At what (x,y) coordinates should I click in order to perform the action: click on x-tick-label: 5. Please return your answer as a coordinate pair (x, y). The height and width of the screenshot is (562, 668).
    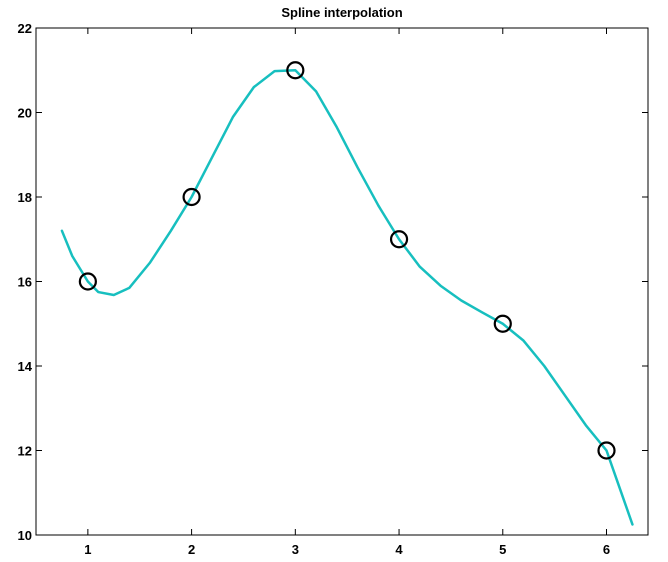
    Looking at the image, I should click on (502, 549).